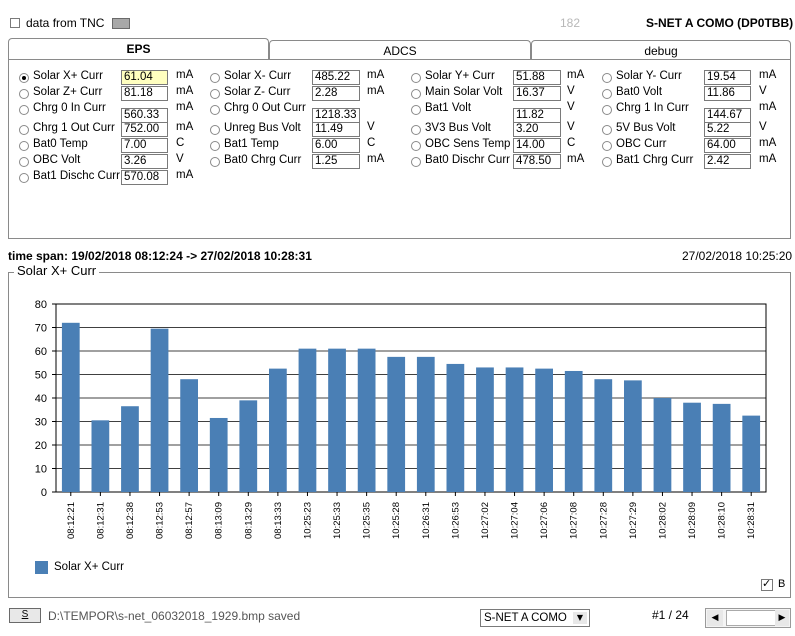 This screenshot has width=795, height=636. Describe the element at coordinates (25, 615) in the screenshot. I see `save-button: S` at that location.